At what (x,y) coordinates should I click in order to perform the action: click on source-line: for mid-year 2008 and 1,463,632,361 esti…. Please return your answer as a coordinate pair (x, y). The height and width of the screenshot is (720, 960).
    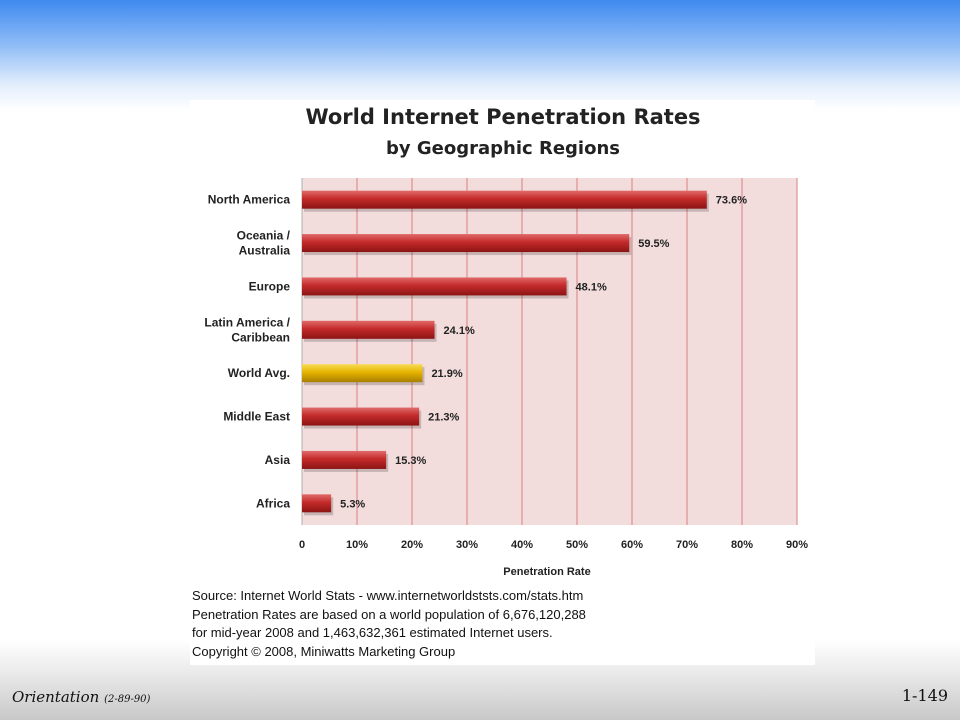
    Looking at the image, I should click on (372, 632).